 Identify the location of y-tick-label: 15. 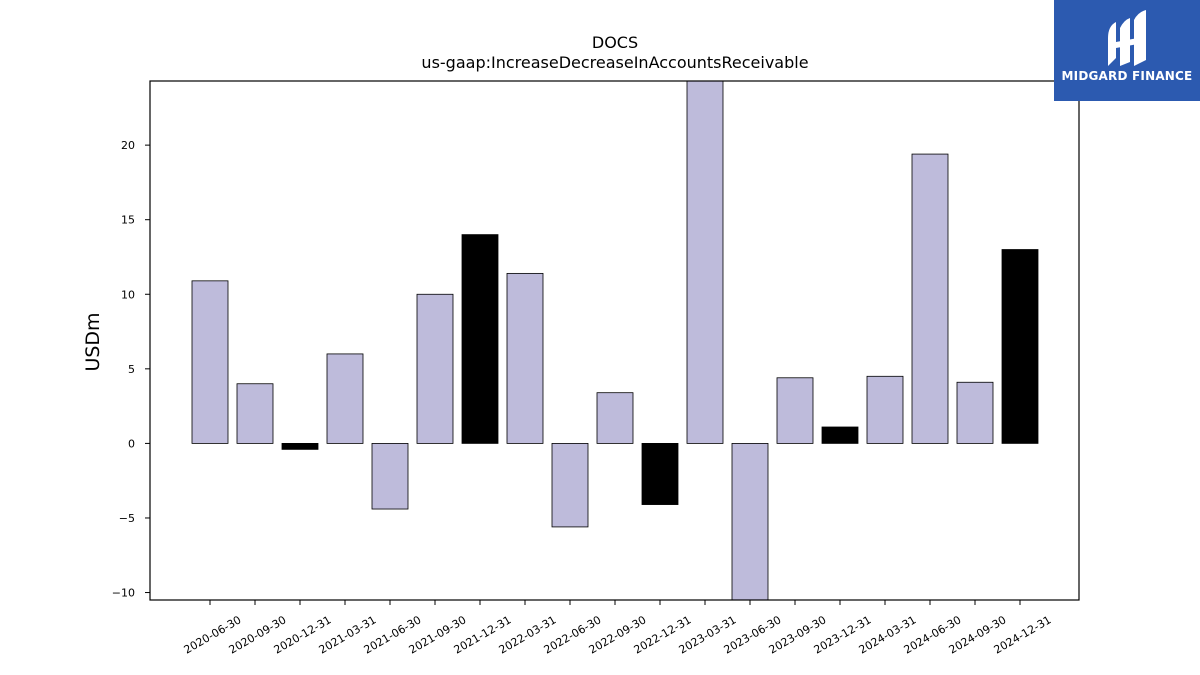
(128, 220).